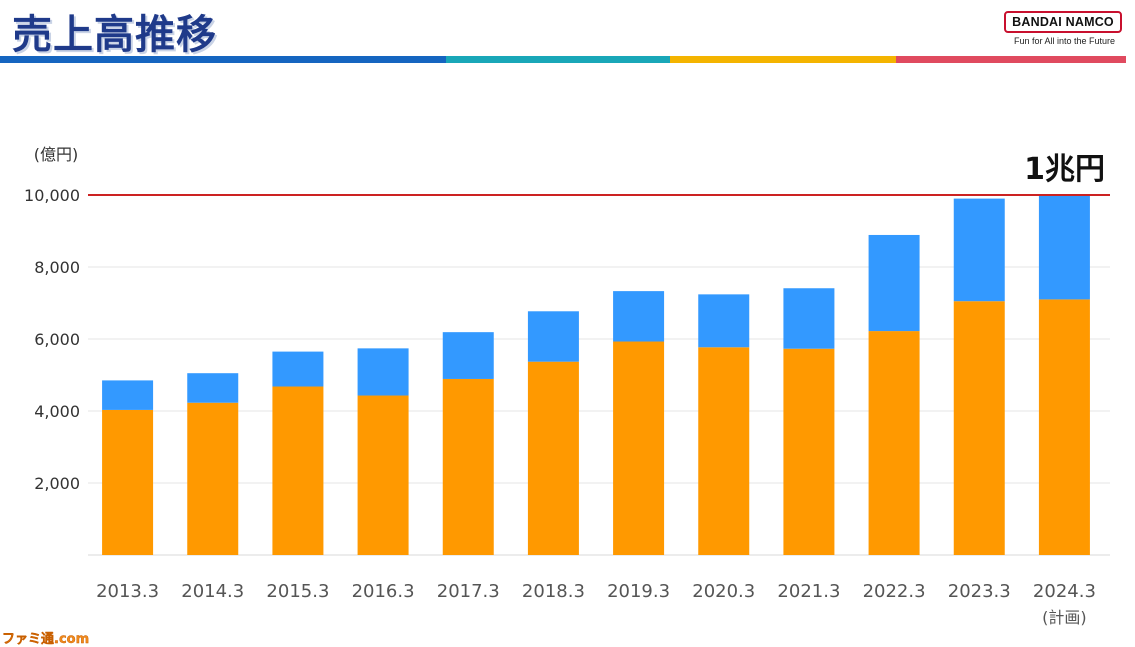  Describe the element at coordinates (979, 591) in the screenshot. I see `x-tick-label: 2023.3` at that location.